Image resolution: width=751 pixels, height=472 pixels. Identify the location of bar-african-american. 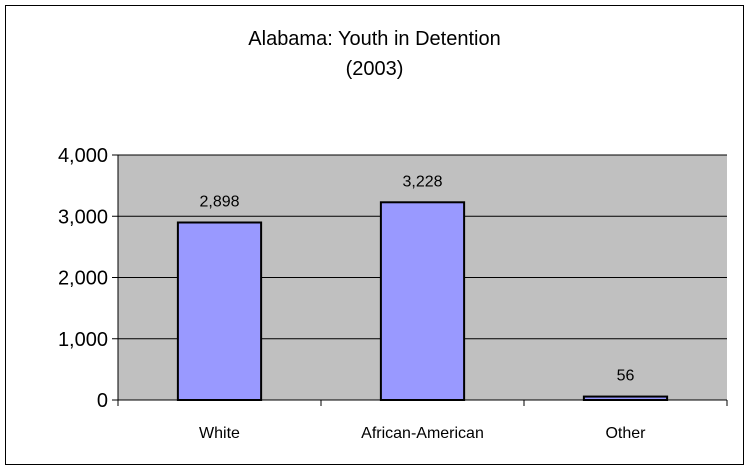
(422, 301).